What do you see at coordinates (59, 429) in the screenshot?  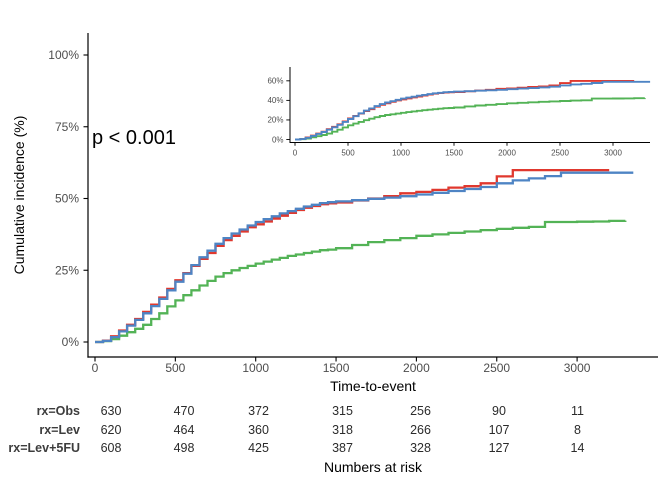 I see `risk-row-label: rx=Lev` at bounding box center [59, 429].